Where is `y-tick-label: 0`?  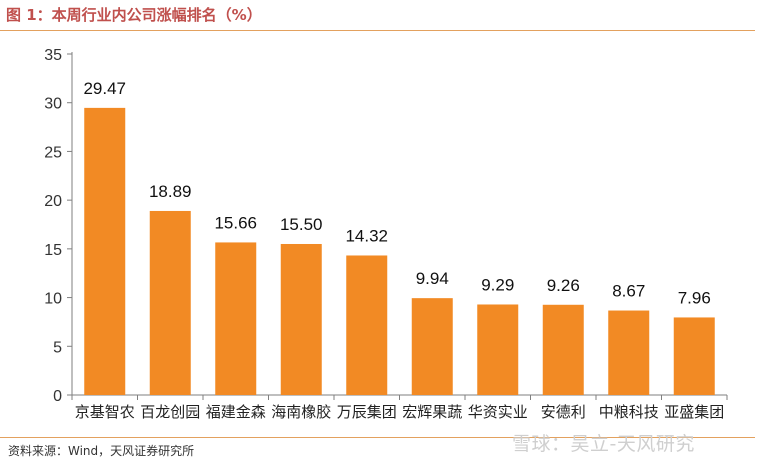 y-tick-label: 0 is located at coordinates (57, 396).